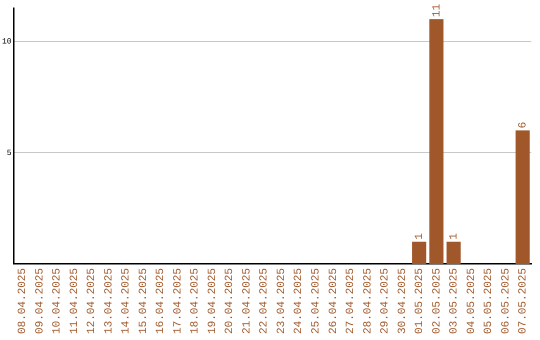 Image resolution: width=540 pixels, height=340 pixels. Describe the element at coordinates (161, 301) in the screenshot. I see `x-tick-label: 16.04.2025` at that location.